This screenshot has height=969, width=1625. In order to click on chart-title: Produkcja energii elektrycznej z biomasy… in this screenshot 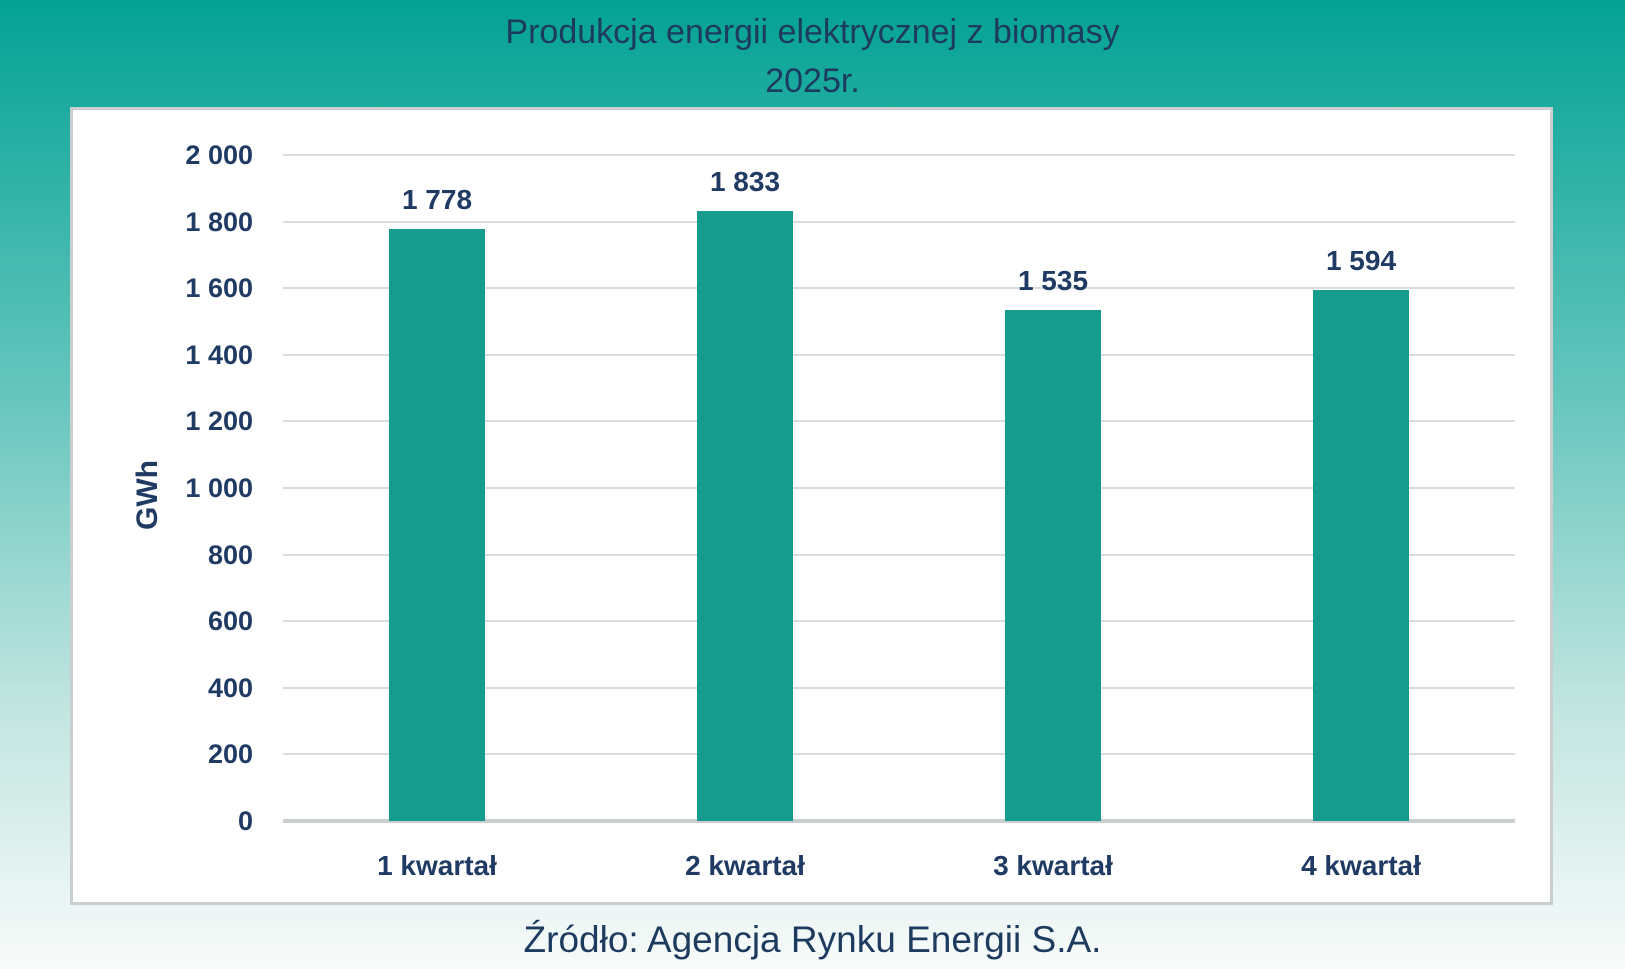, I will do `click(812, 57)`.